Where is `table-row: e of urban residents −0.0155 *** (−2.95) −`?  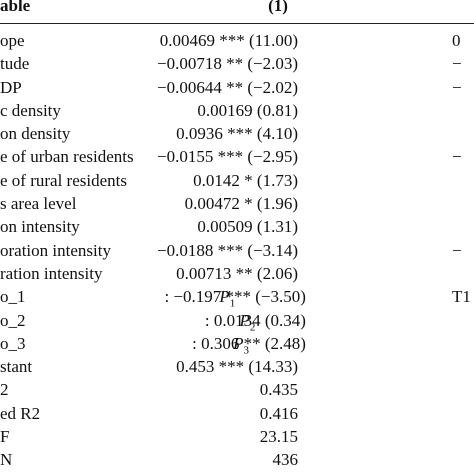
table-row: e of urban residents −0.0155 *** (−2.95) − is located at coordinates (237, 156).